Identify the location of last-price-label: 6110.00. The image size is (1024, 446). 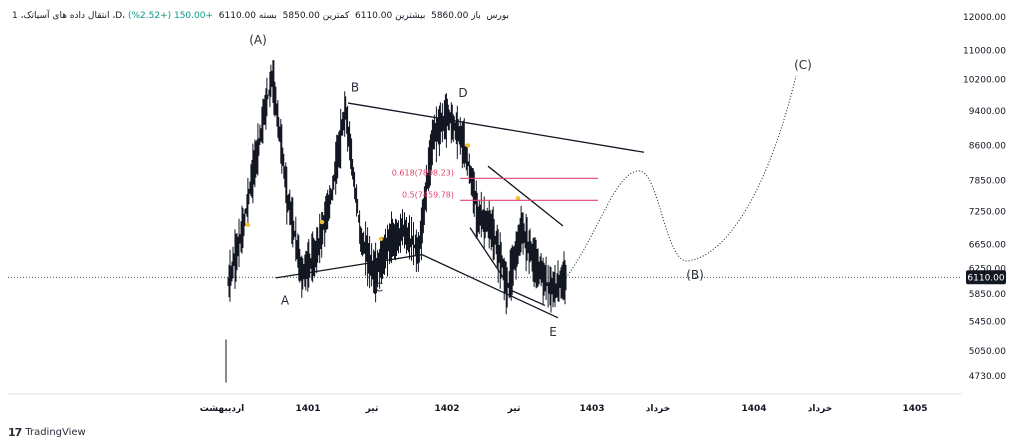
(985, 278).